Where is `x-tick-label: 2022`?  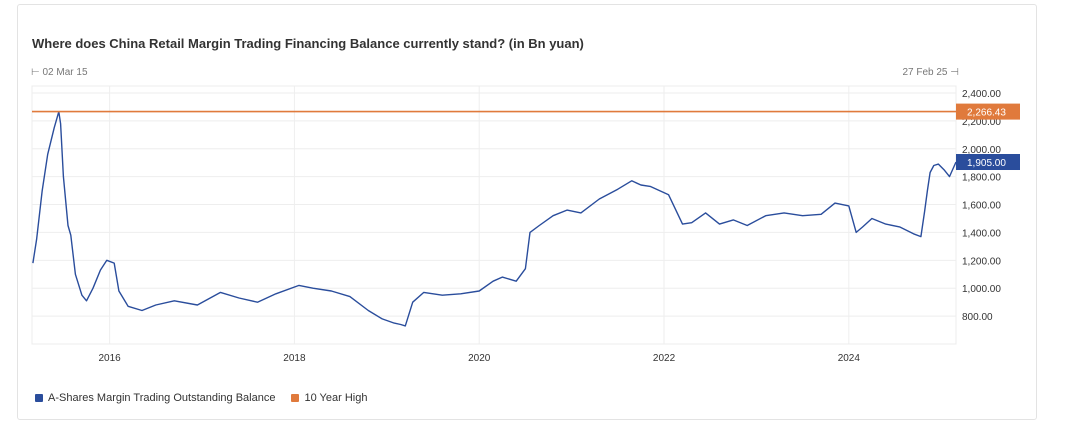
x-tick-label: 2022 is located at coordinates (664, 358).